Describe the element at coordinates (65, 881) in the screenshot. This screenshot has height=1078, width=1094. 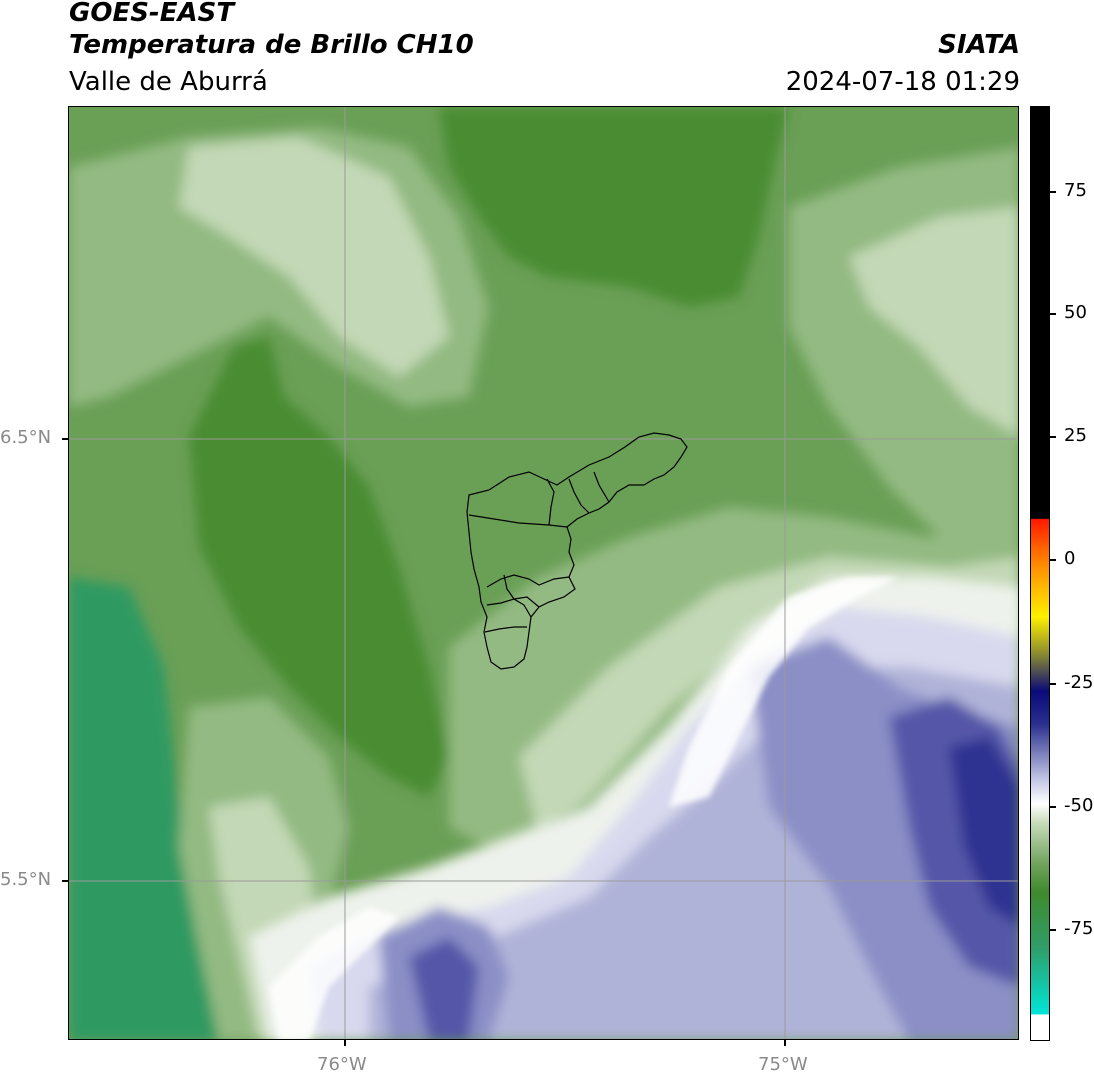
I see `lat-tick-5-5n` at that location.